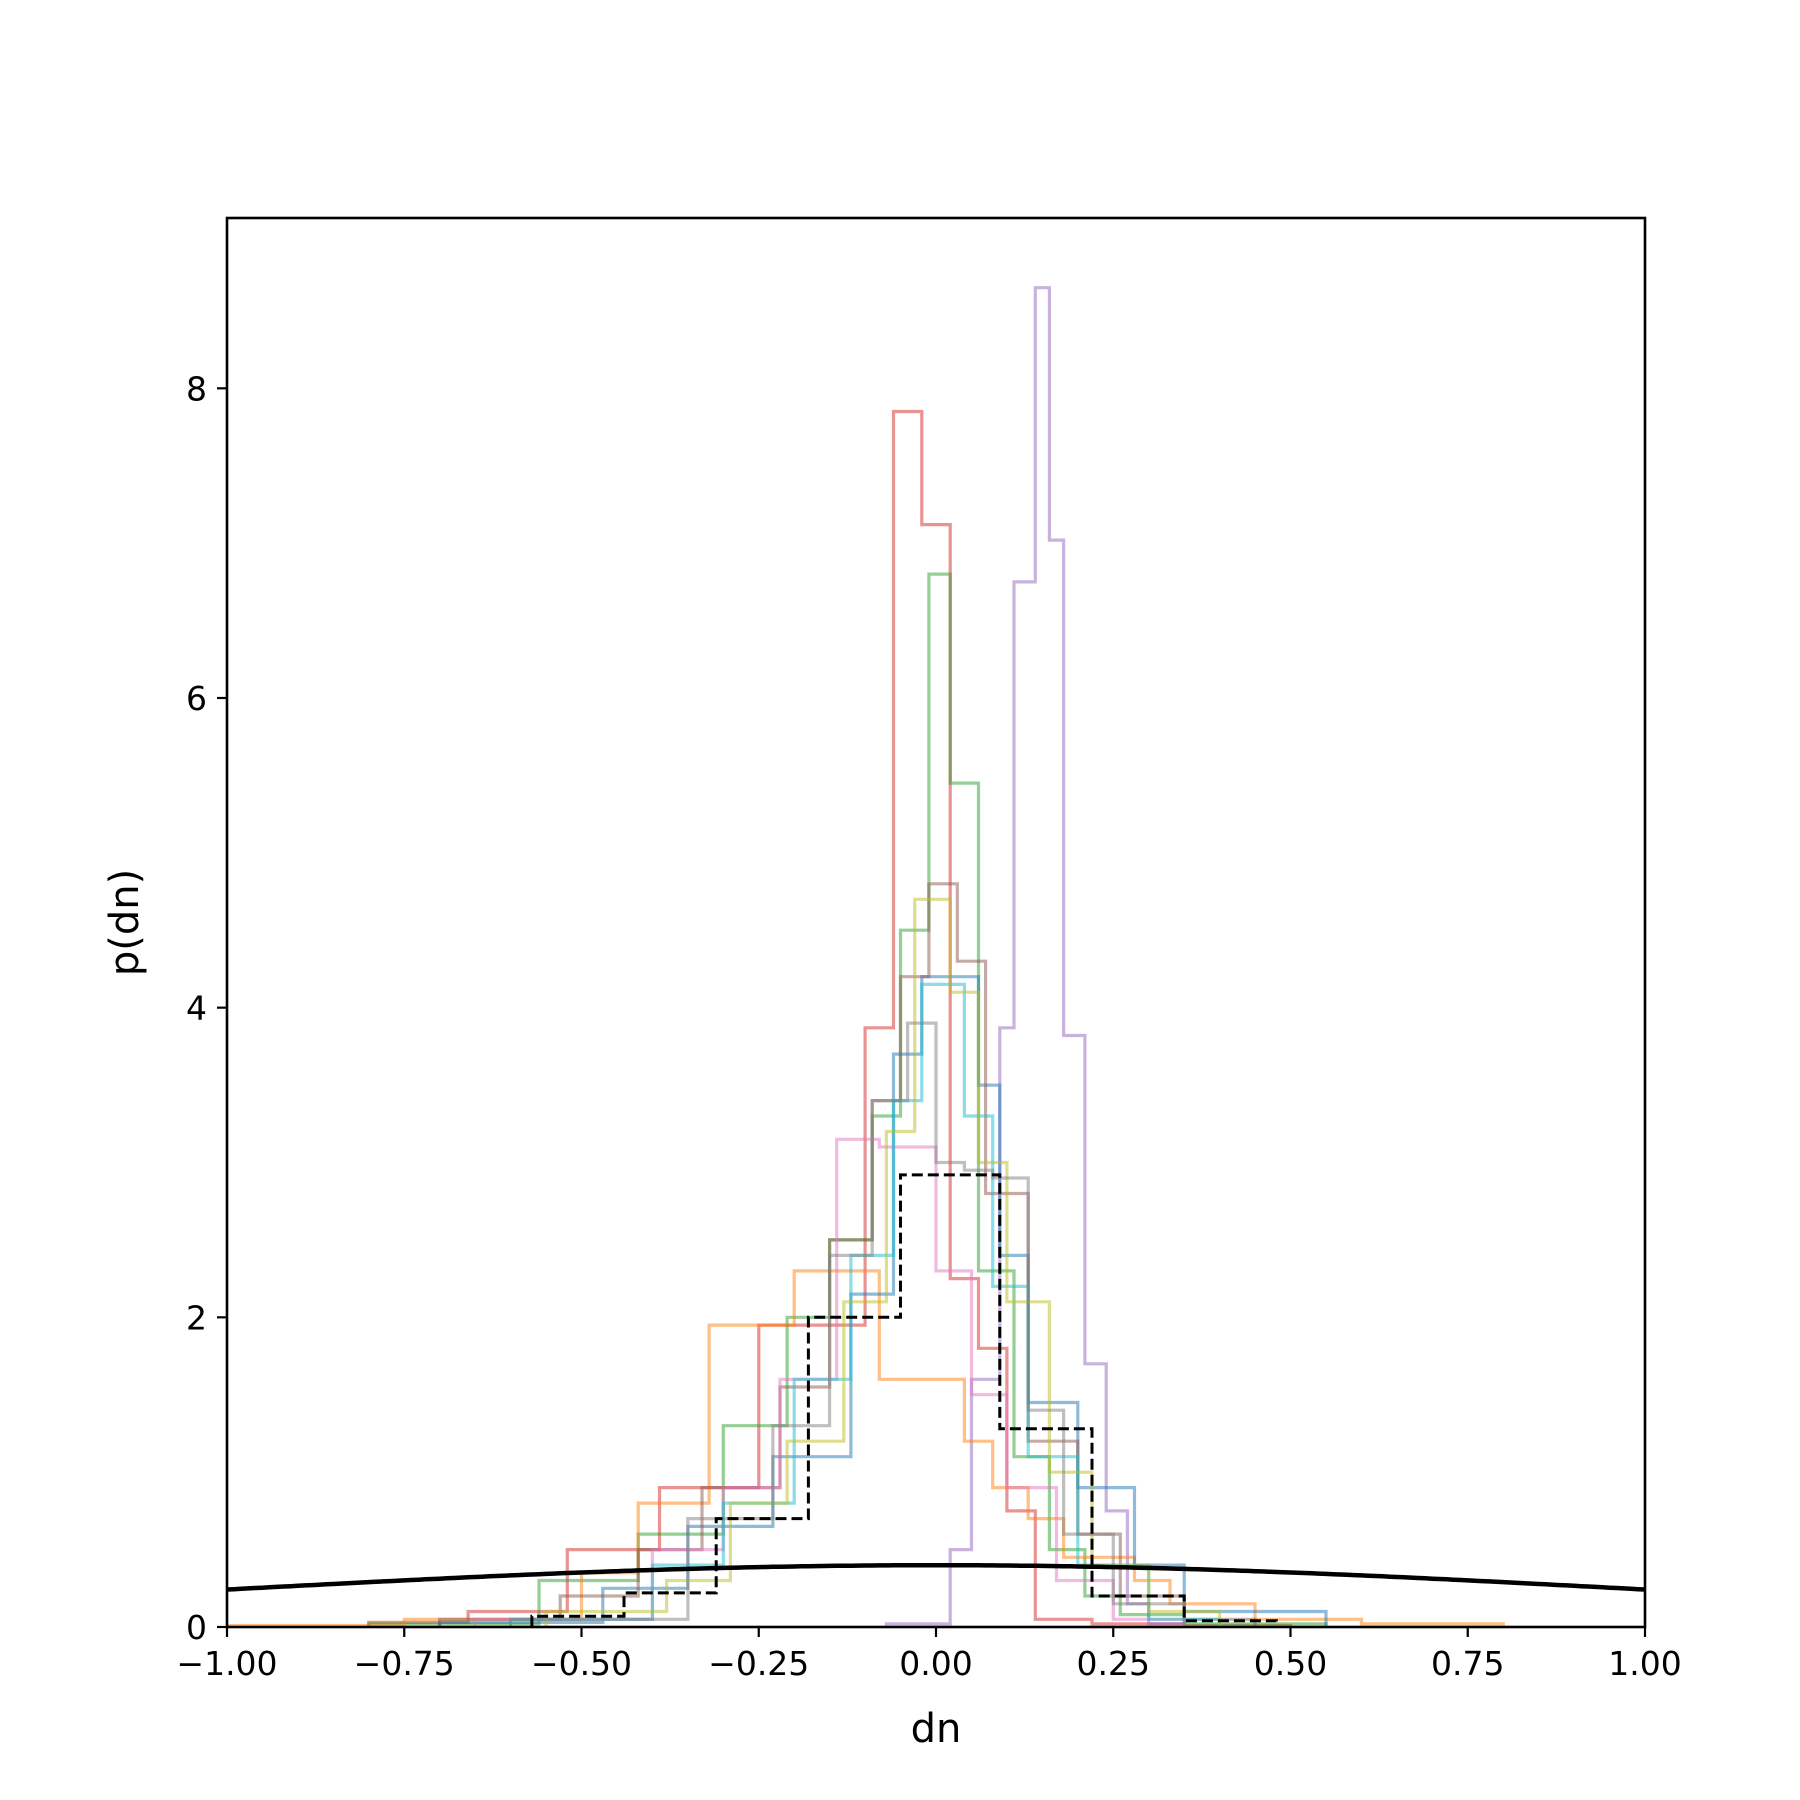 This screenshot has width=1800, height=1800. What do you see at coordinates (226, 1663) in the screenshot?
I see `x-tick-label: −1.00` at bounding box center [226, 1663].